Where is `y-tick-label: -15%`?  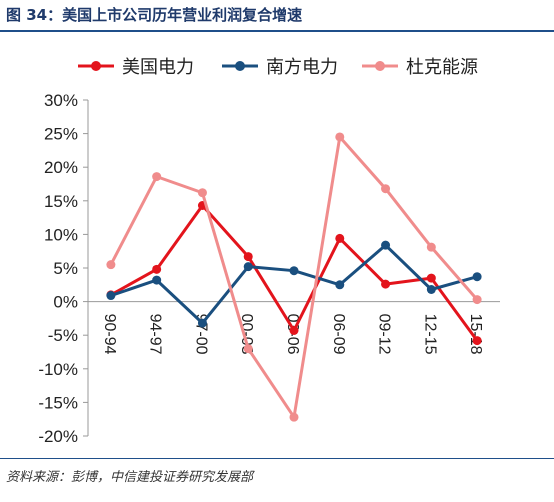 y-tick-label: -15% is located at coordinates (58, 402).